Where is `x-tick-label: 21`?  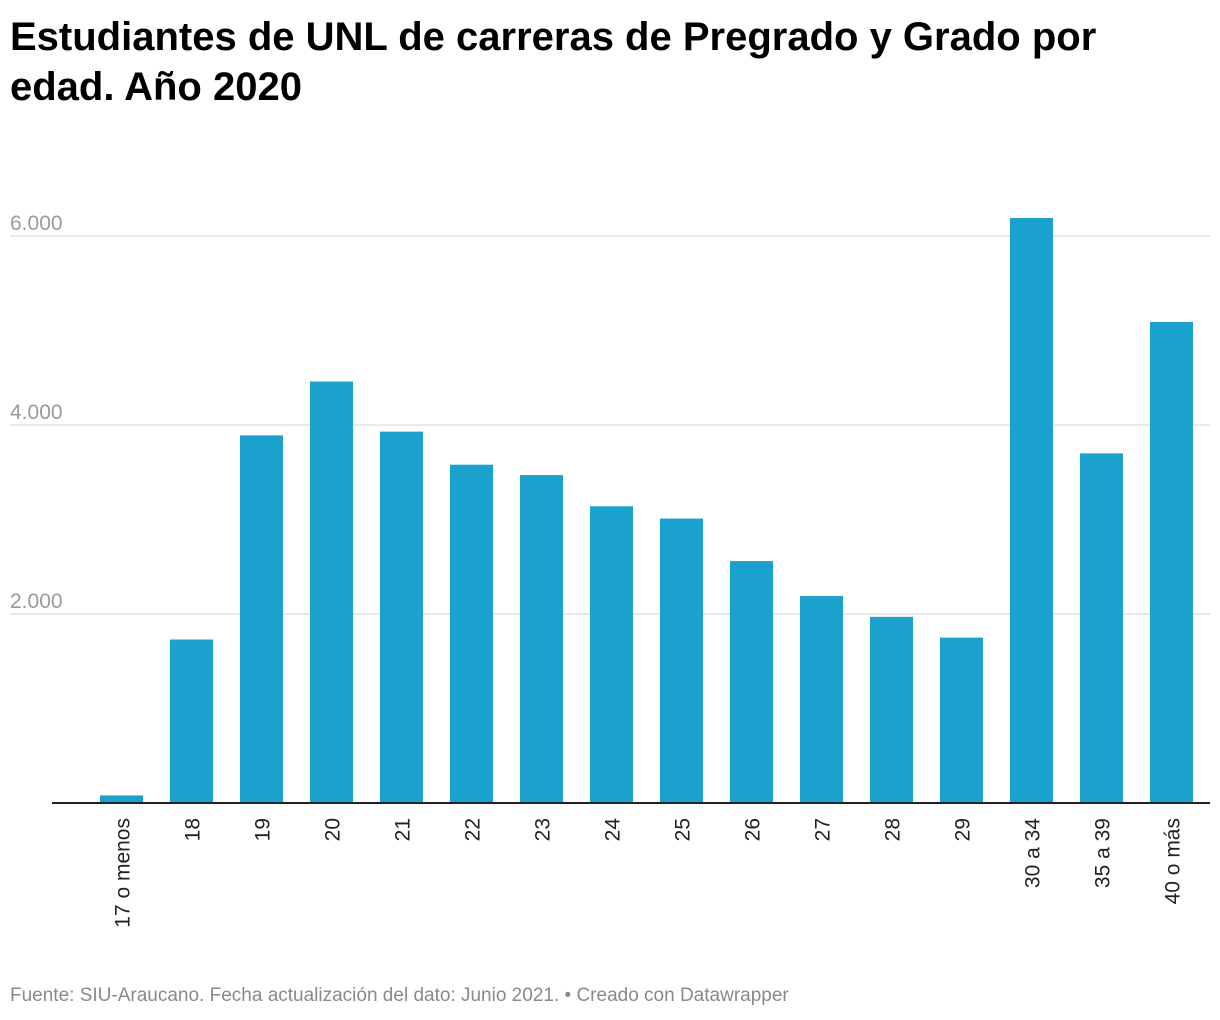 x-tick-label: 21 is located at coordinates (403, 829).